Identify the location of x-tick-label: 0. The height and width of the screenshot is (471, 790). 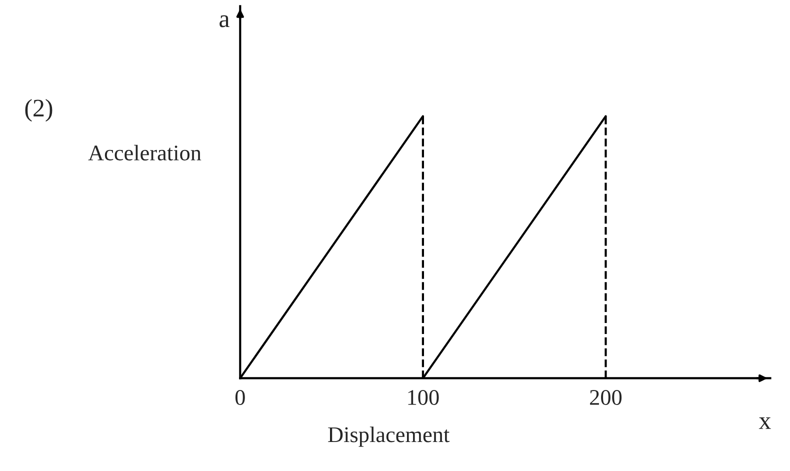
(240, 397).